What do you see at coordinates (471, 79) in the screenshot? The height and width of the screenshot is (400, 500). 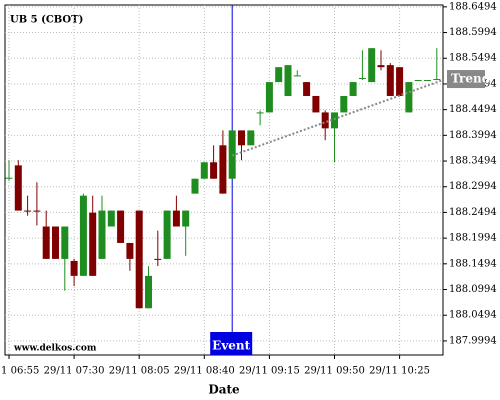 I see `trend-label: Trend` at bounding box center [471, 79].